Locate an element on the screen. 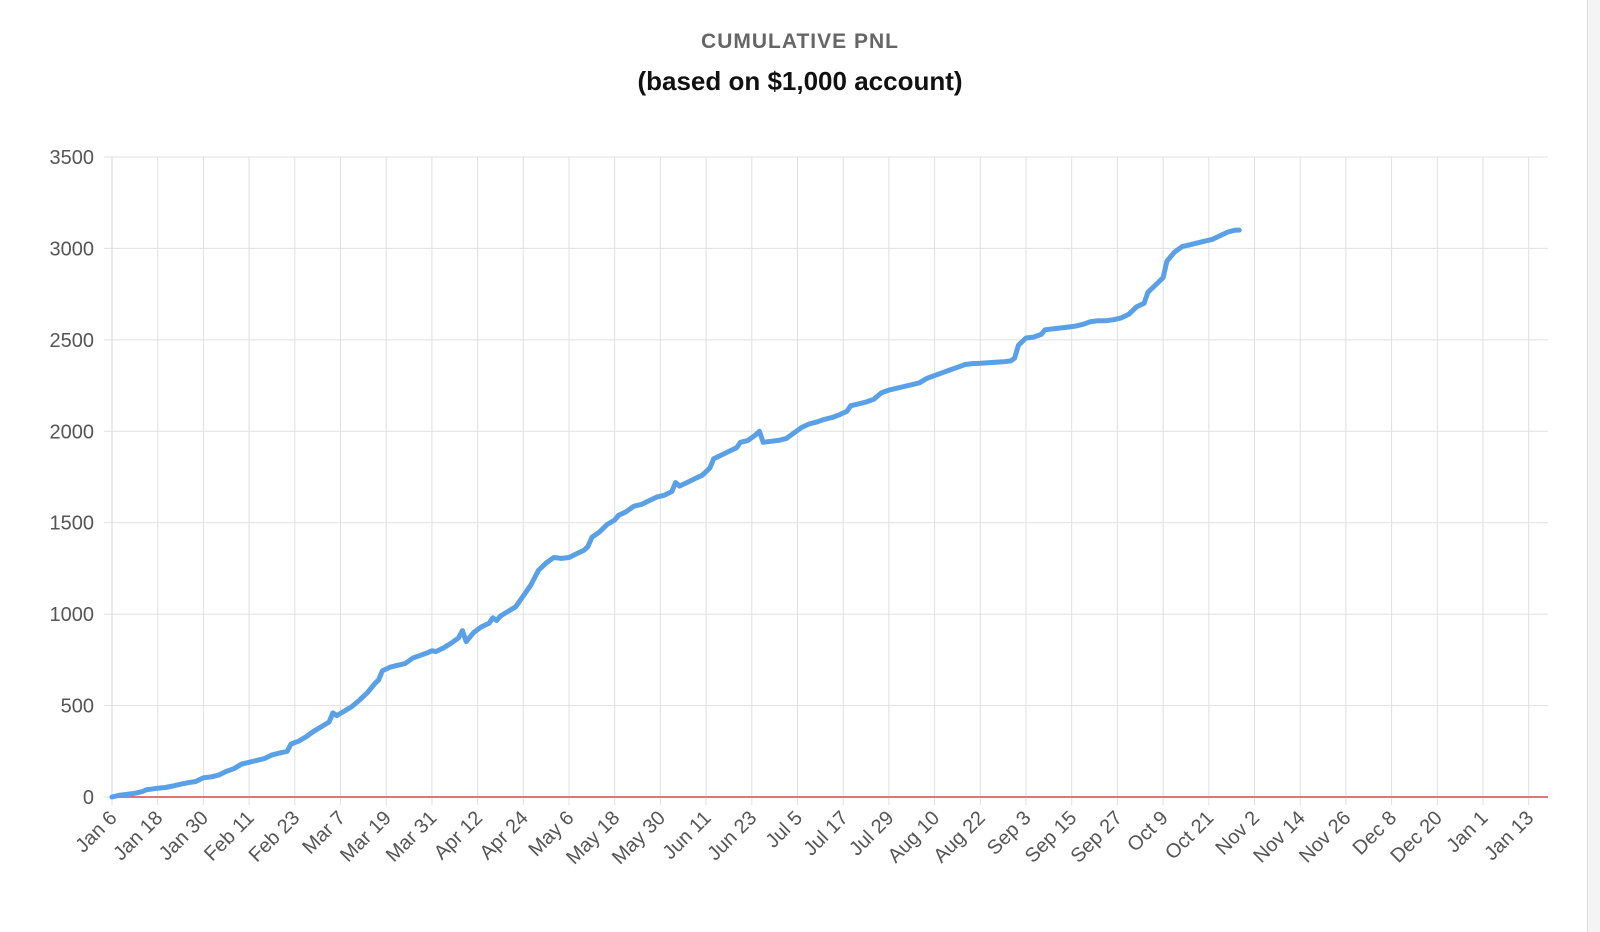 This screenshot has height=932, width=1600. x-tick-label: Dec 20 is located at coordinates (1416, 837).